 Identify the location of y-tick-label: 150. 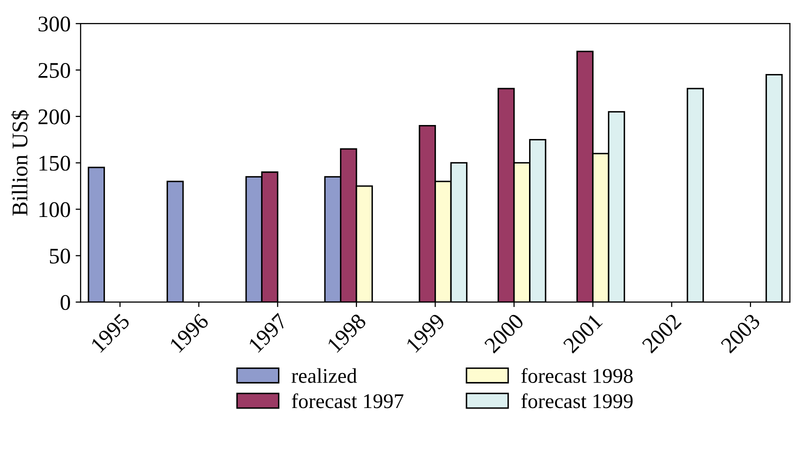
(55, 163).